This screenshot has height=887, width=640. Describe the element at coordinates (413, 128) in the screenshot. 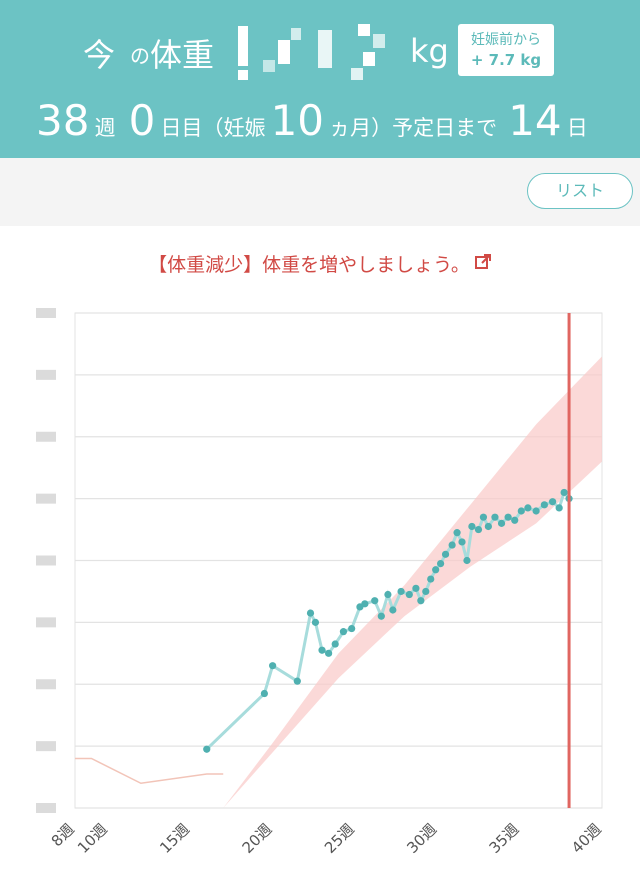

I see `month-label: ヵ月）予定日まで` at that location.